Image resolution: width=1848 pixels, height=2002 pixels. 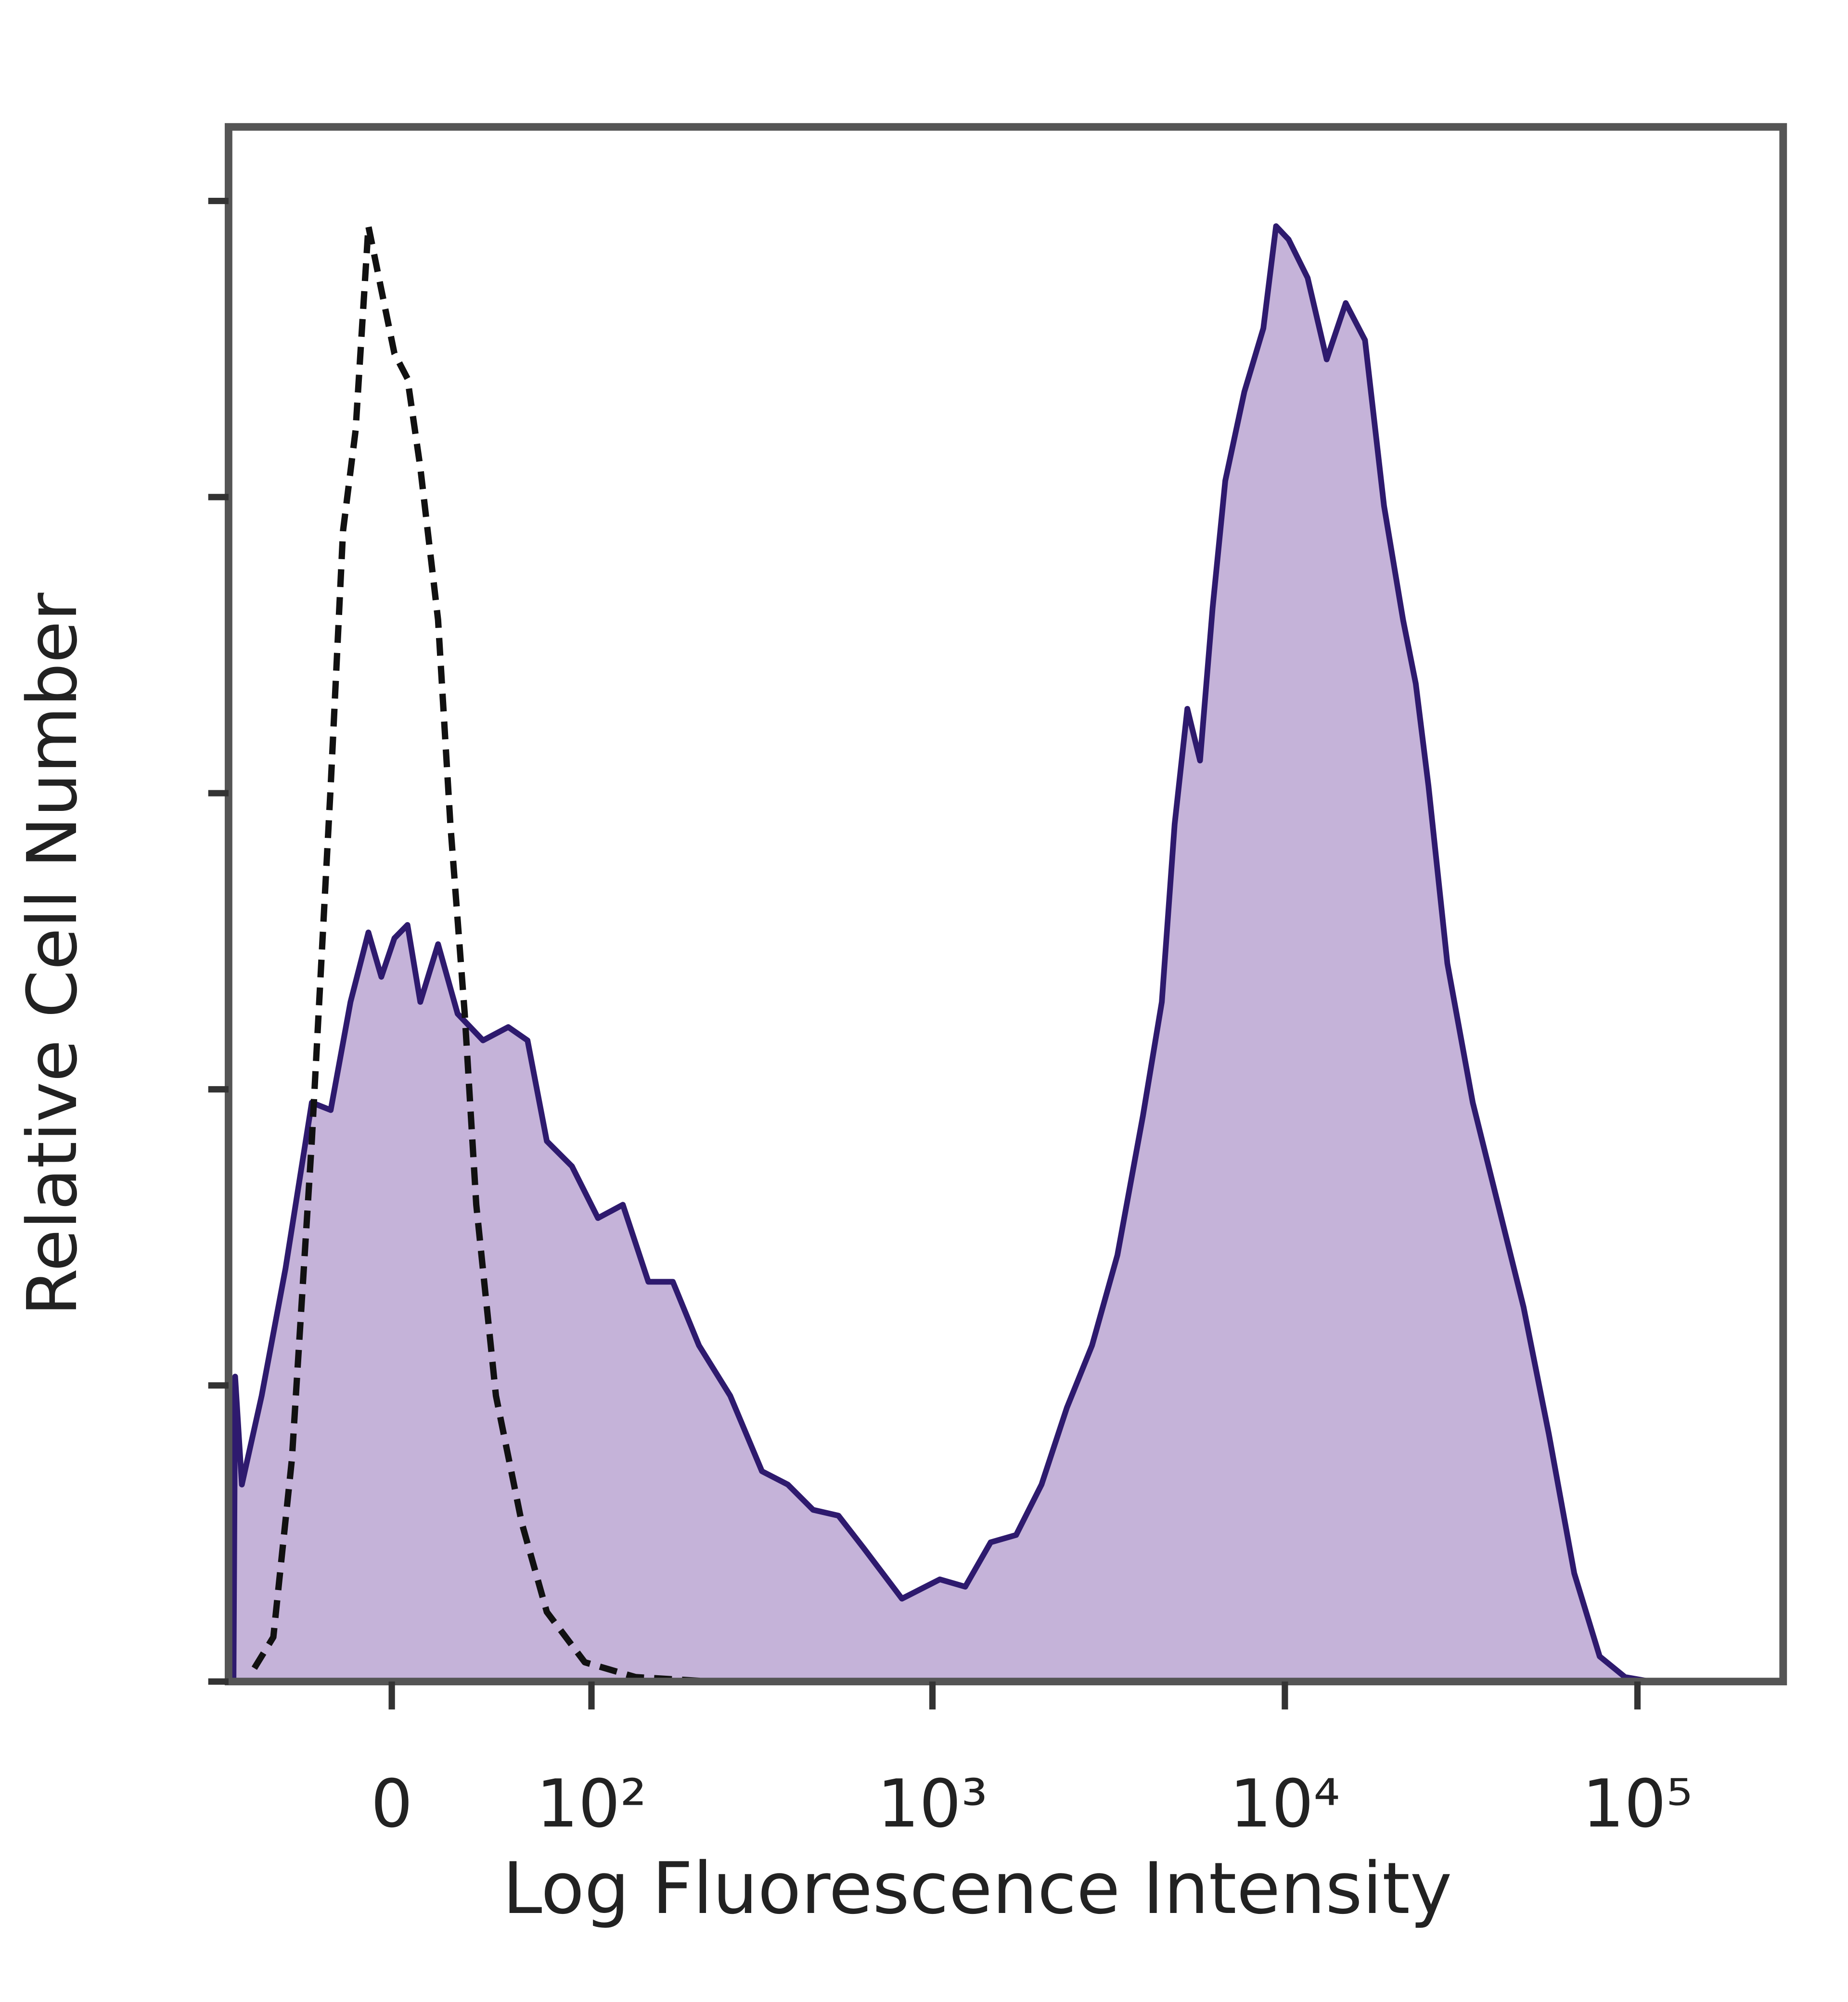 I want to click on x-axis-title: Log Fluorescence Intensity, so click(x=977, y=1888).